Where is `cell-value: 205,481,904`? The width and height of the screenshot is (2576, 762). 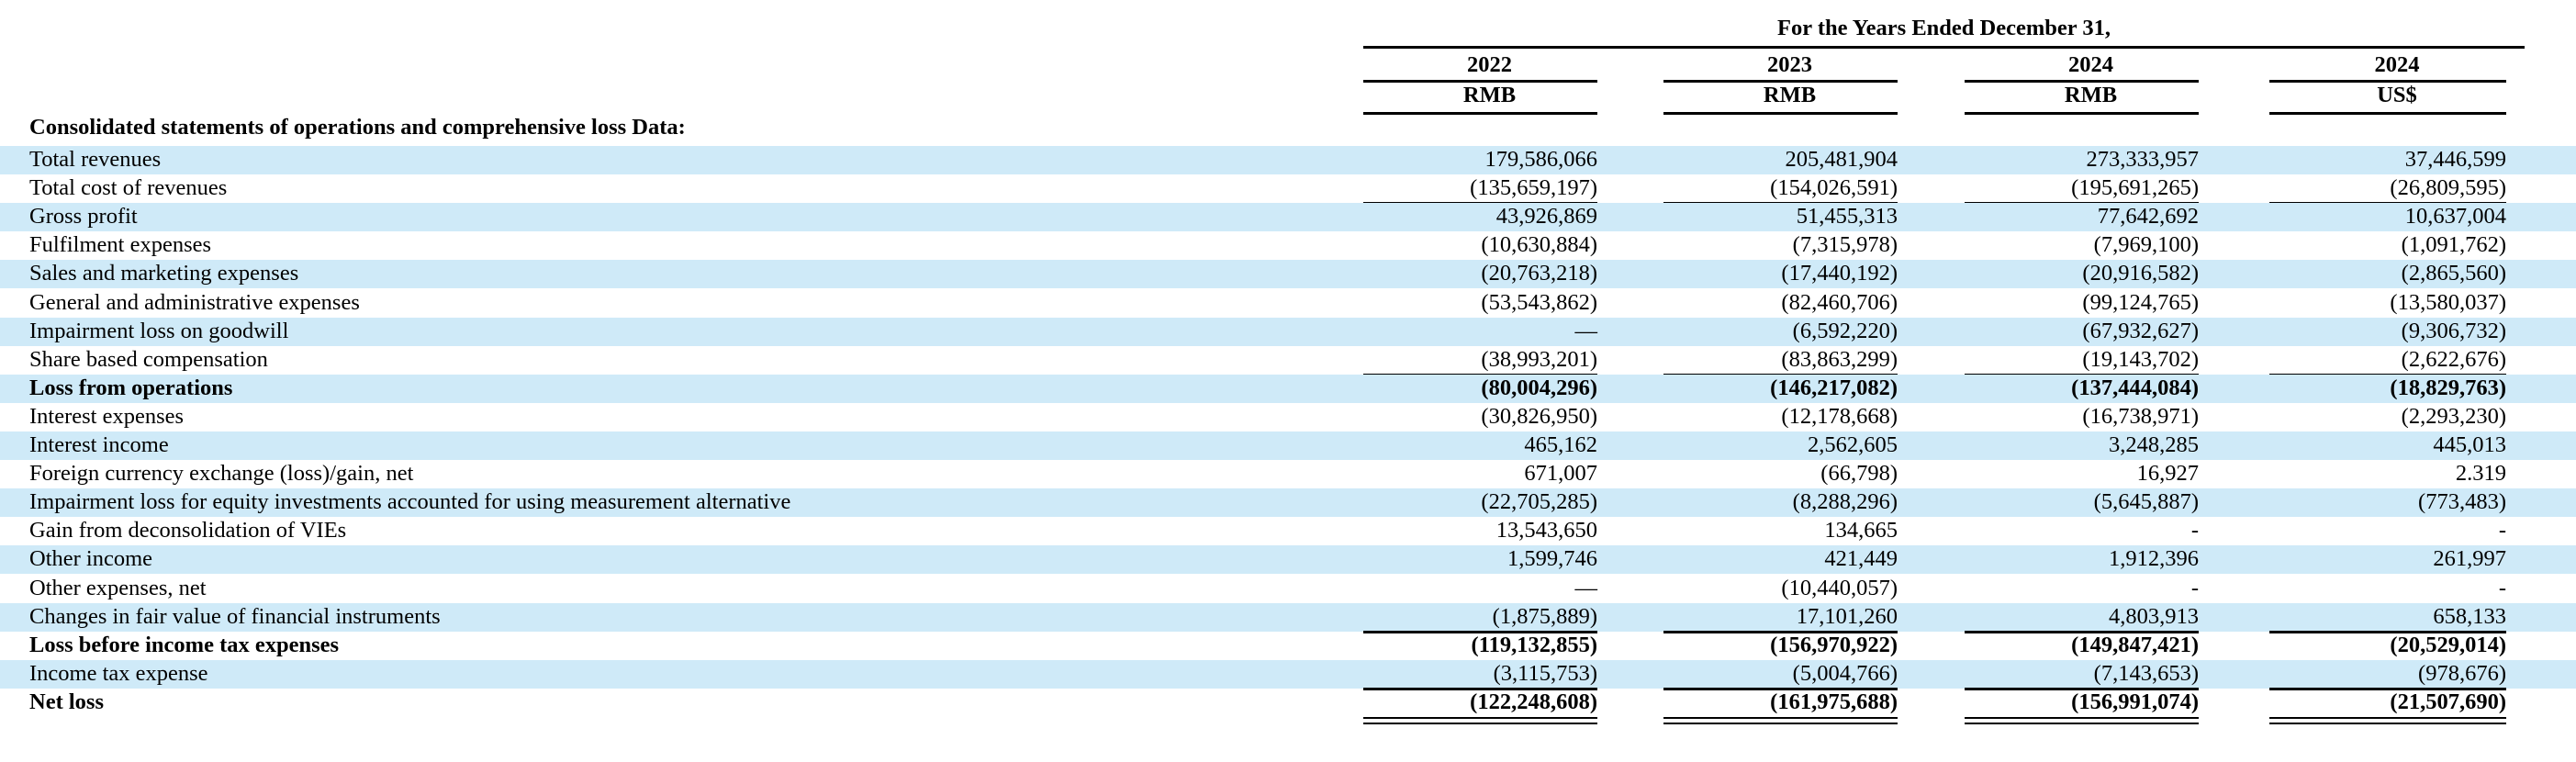
cell-value: 205,481,904 is located at coordinates (1841, 159).